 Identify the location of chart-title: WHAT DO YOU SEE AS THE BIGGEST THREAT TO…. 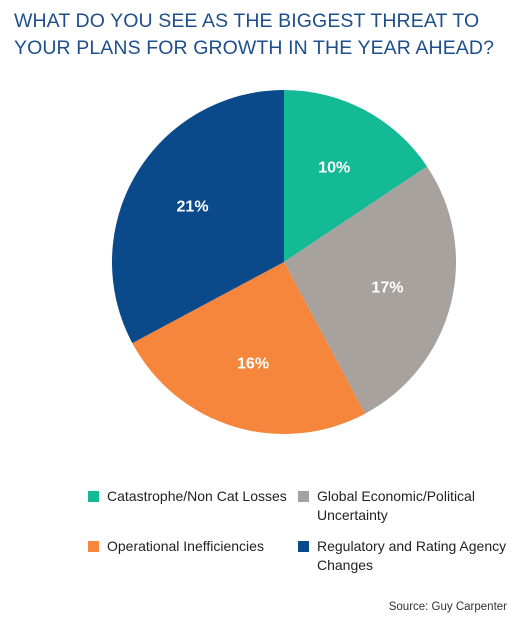
(254, 34).